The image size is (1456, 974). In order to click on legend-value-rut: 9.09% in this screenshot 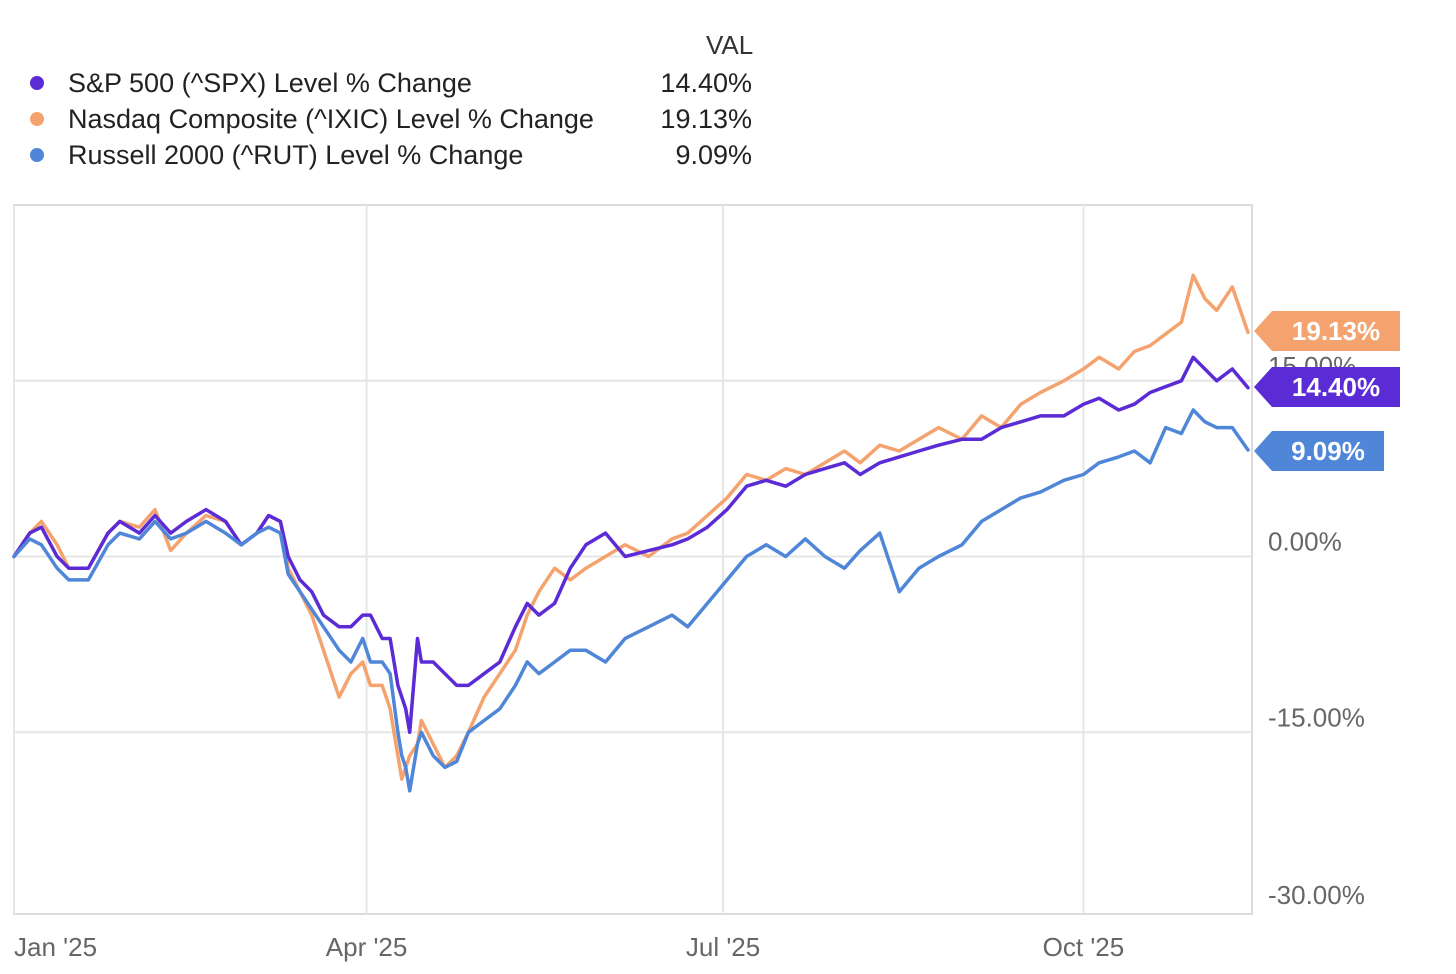, I will do `click(713, 155)`.